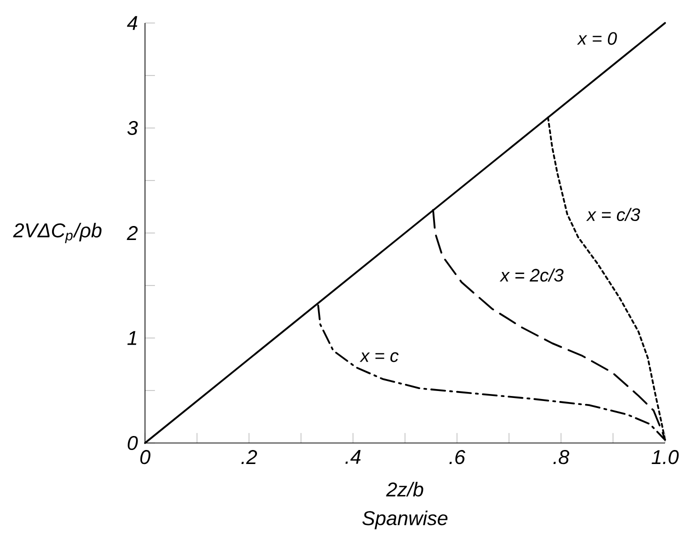 This screenshot has height=550, width=689. Describe the element at coordinates (665, 457) in the screenshot. I see `x-tick-label: 1.0` at that location.